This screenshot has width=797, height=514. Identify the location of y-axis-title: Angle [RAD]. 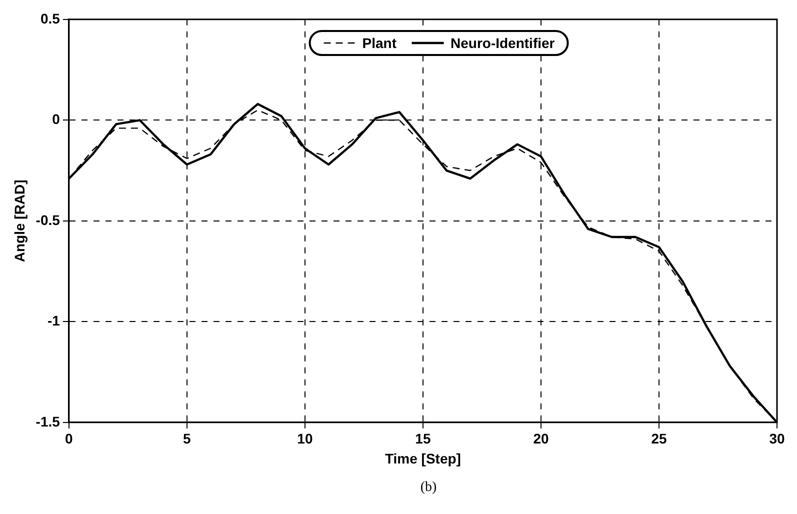
(19, 221).